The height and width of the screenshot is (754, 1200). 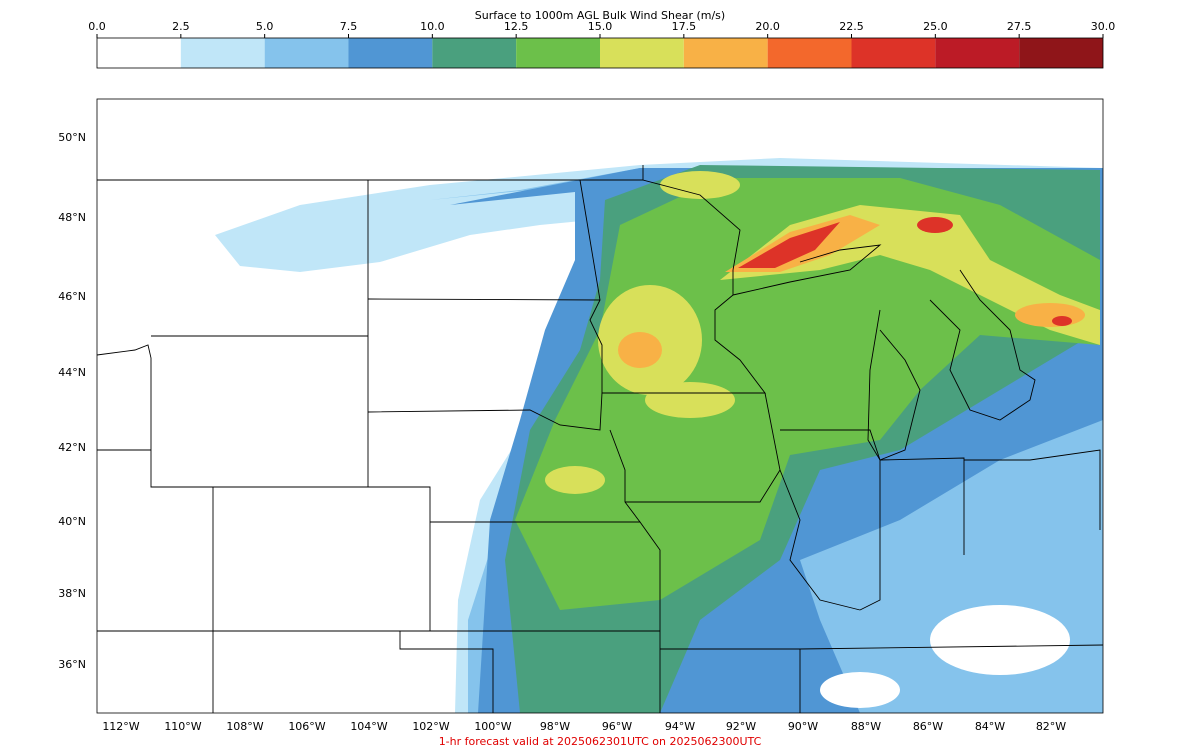 What do you see at coordinates (555, 726) in the screenshot?
I see `lon-label: 98°W` at bounding box center [555, 726].